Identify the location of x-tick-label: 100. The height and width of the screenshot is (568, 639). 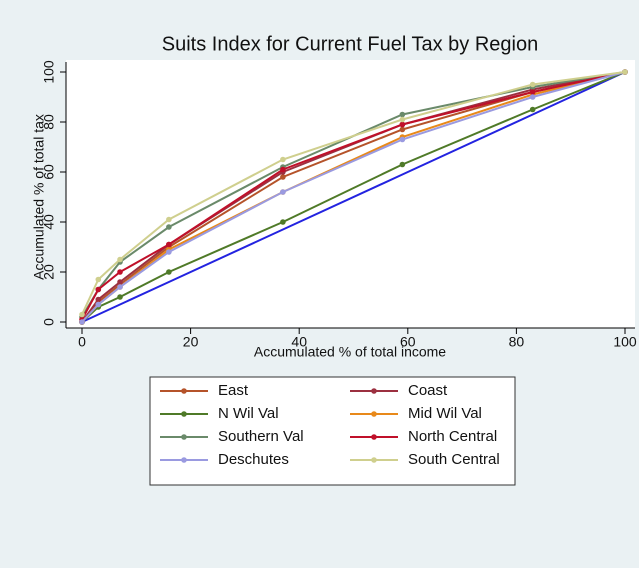
(625, 342).